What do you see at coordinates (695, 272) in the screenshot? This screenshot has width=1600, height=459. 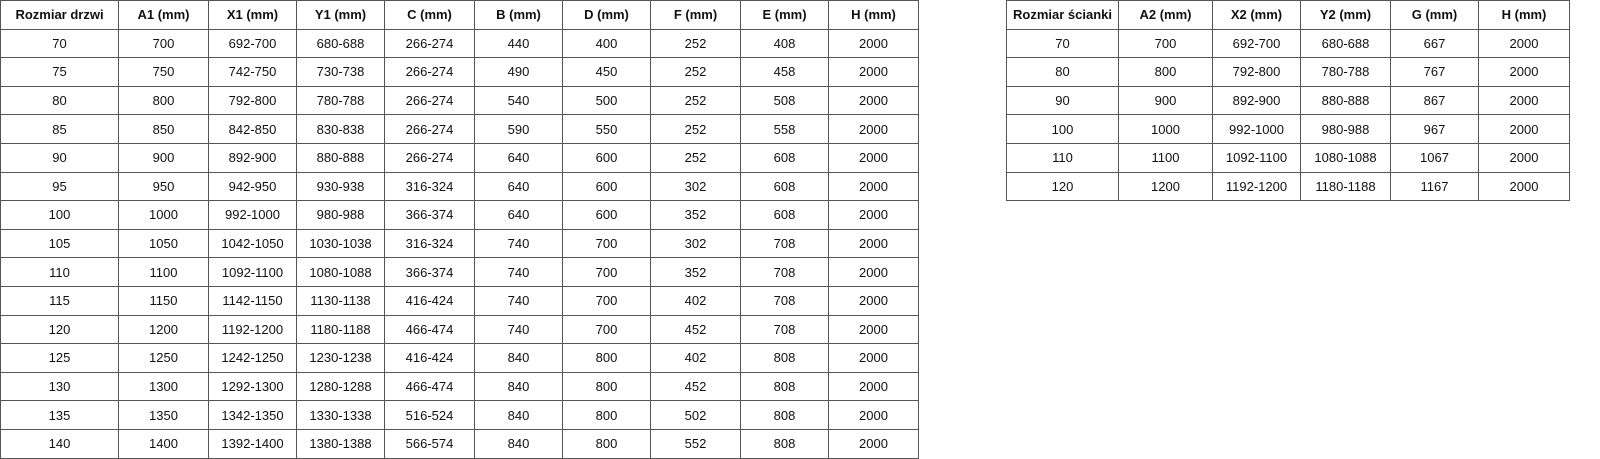 I see `table-cell: 352` at bounding box center [695, 272].